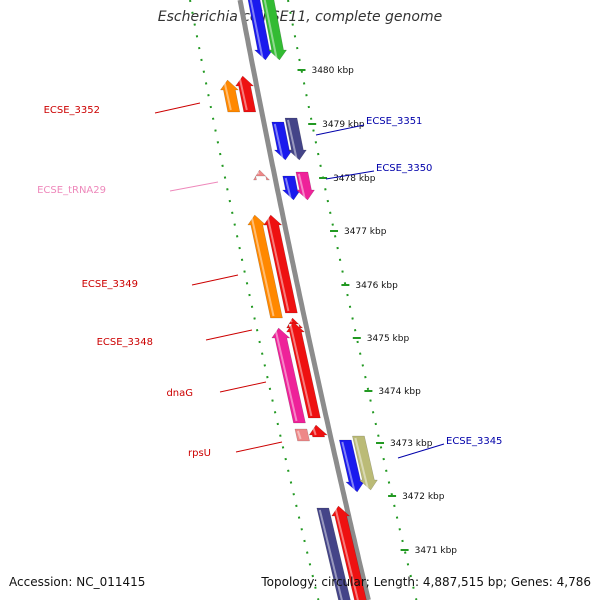 The width and height of the screenshot is (600, 600). I want to click on tick-label: 3476 kbp, so click(376, 286).